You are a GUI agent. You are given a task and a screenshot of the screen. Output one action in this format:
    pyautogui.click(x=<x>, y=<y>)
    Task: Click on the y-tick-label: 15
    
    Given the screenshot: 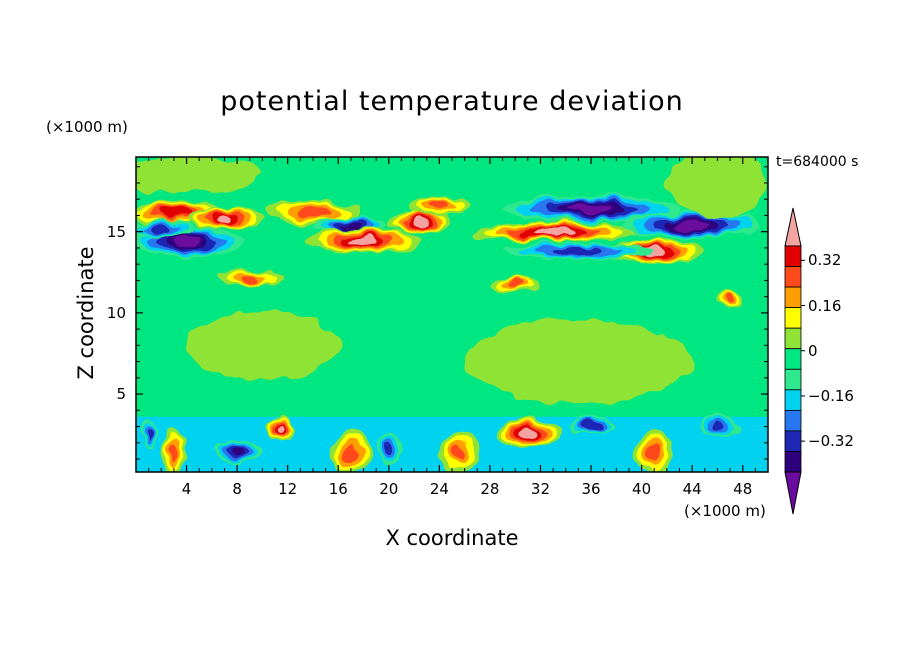 What is the action you would take?
    pyautogui.click(x=116, y=231)
    